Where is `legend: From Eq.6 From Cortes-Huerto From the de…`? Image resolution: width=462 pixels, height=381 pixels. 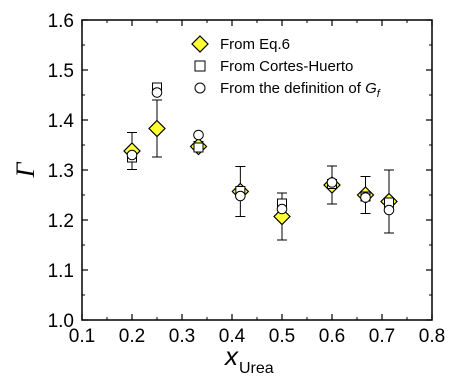 legend: From Eq.6 From Cortes-Huerto From the de… is located at coordinates (286, 67).